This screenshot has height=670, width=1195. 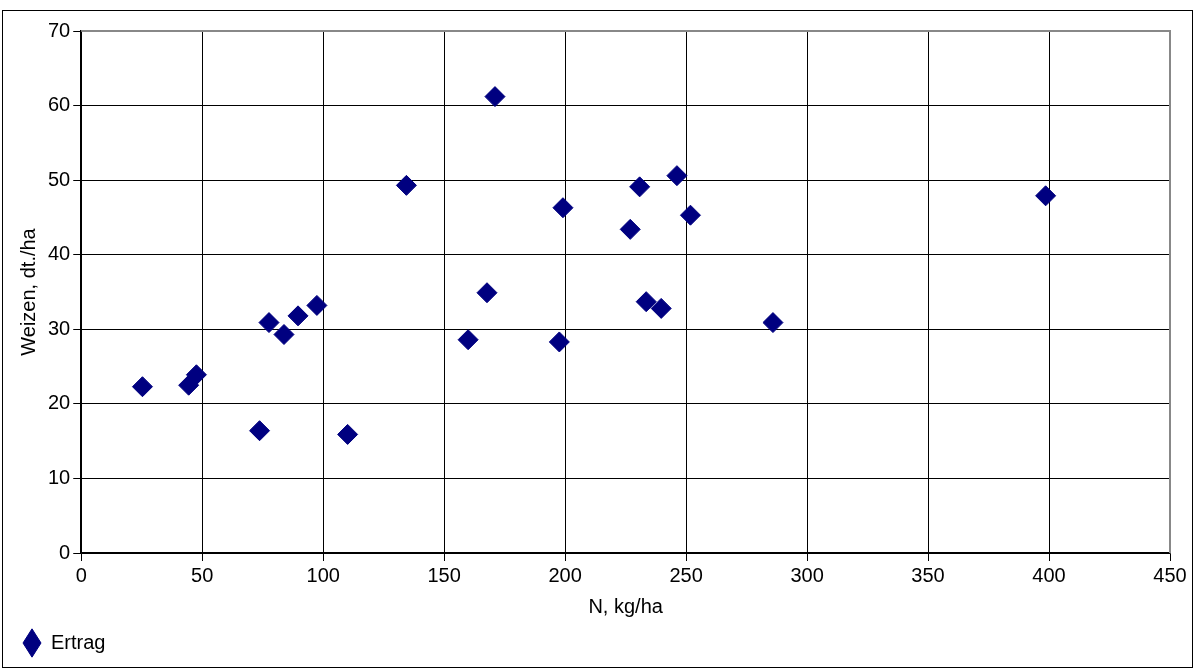 What do you see at coordinates (65, 551) in the screenshot?
I see `y-tick-label: 0` at bounding box center [65, 551].